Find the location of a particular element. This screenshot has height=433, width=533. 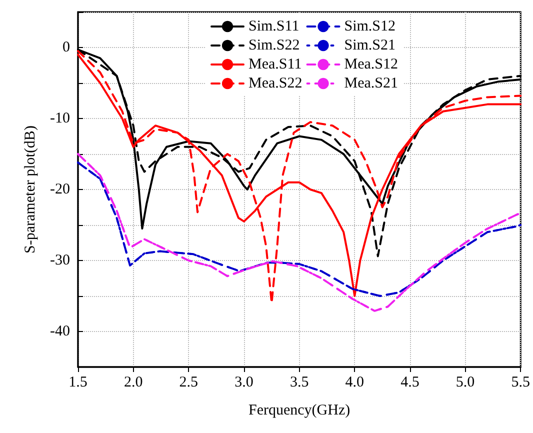

x-tick-label: 5.0 is located at coordinates (465, 382).